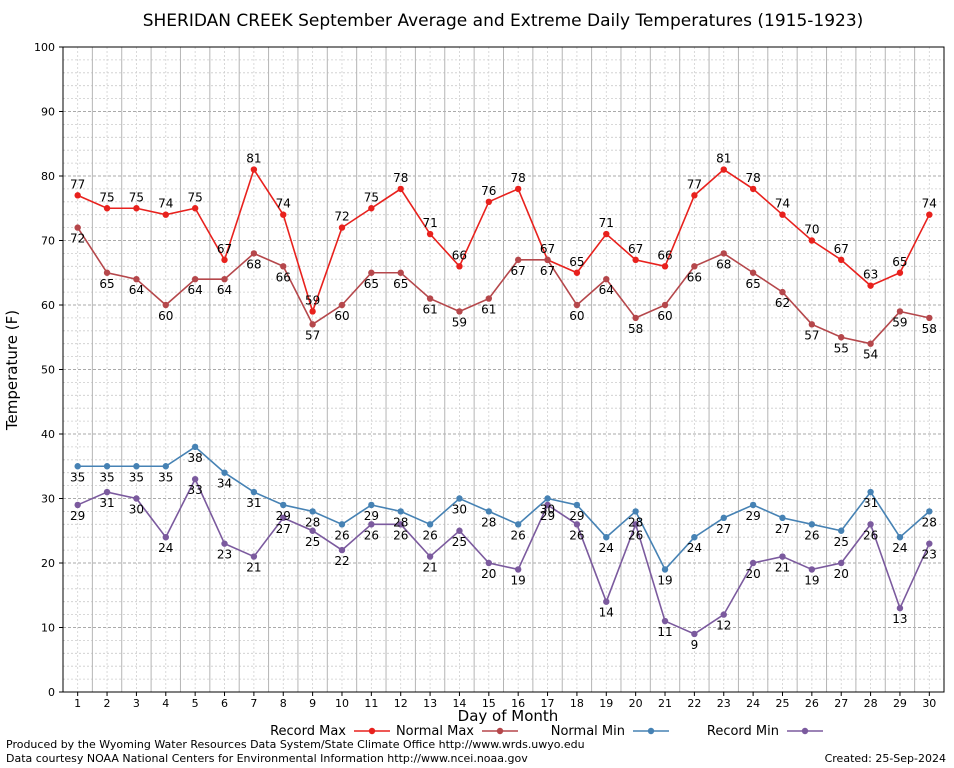 The width and height of the screenshot is (954, 768). Describe the element at coordinates (885, 758) in the screenshot. I see `footer-created-date: Created: 25-Sep-2024` at that location.